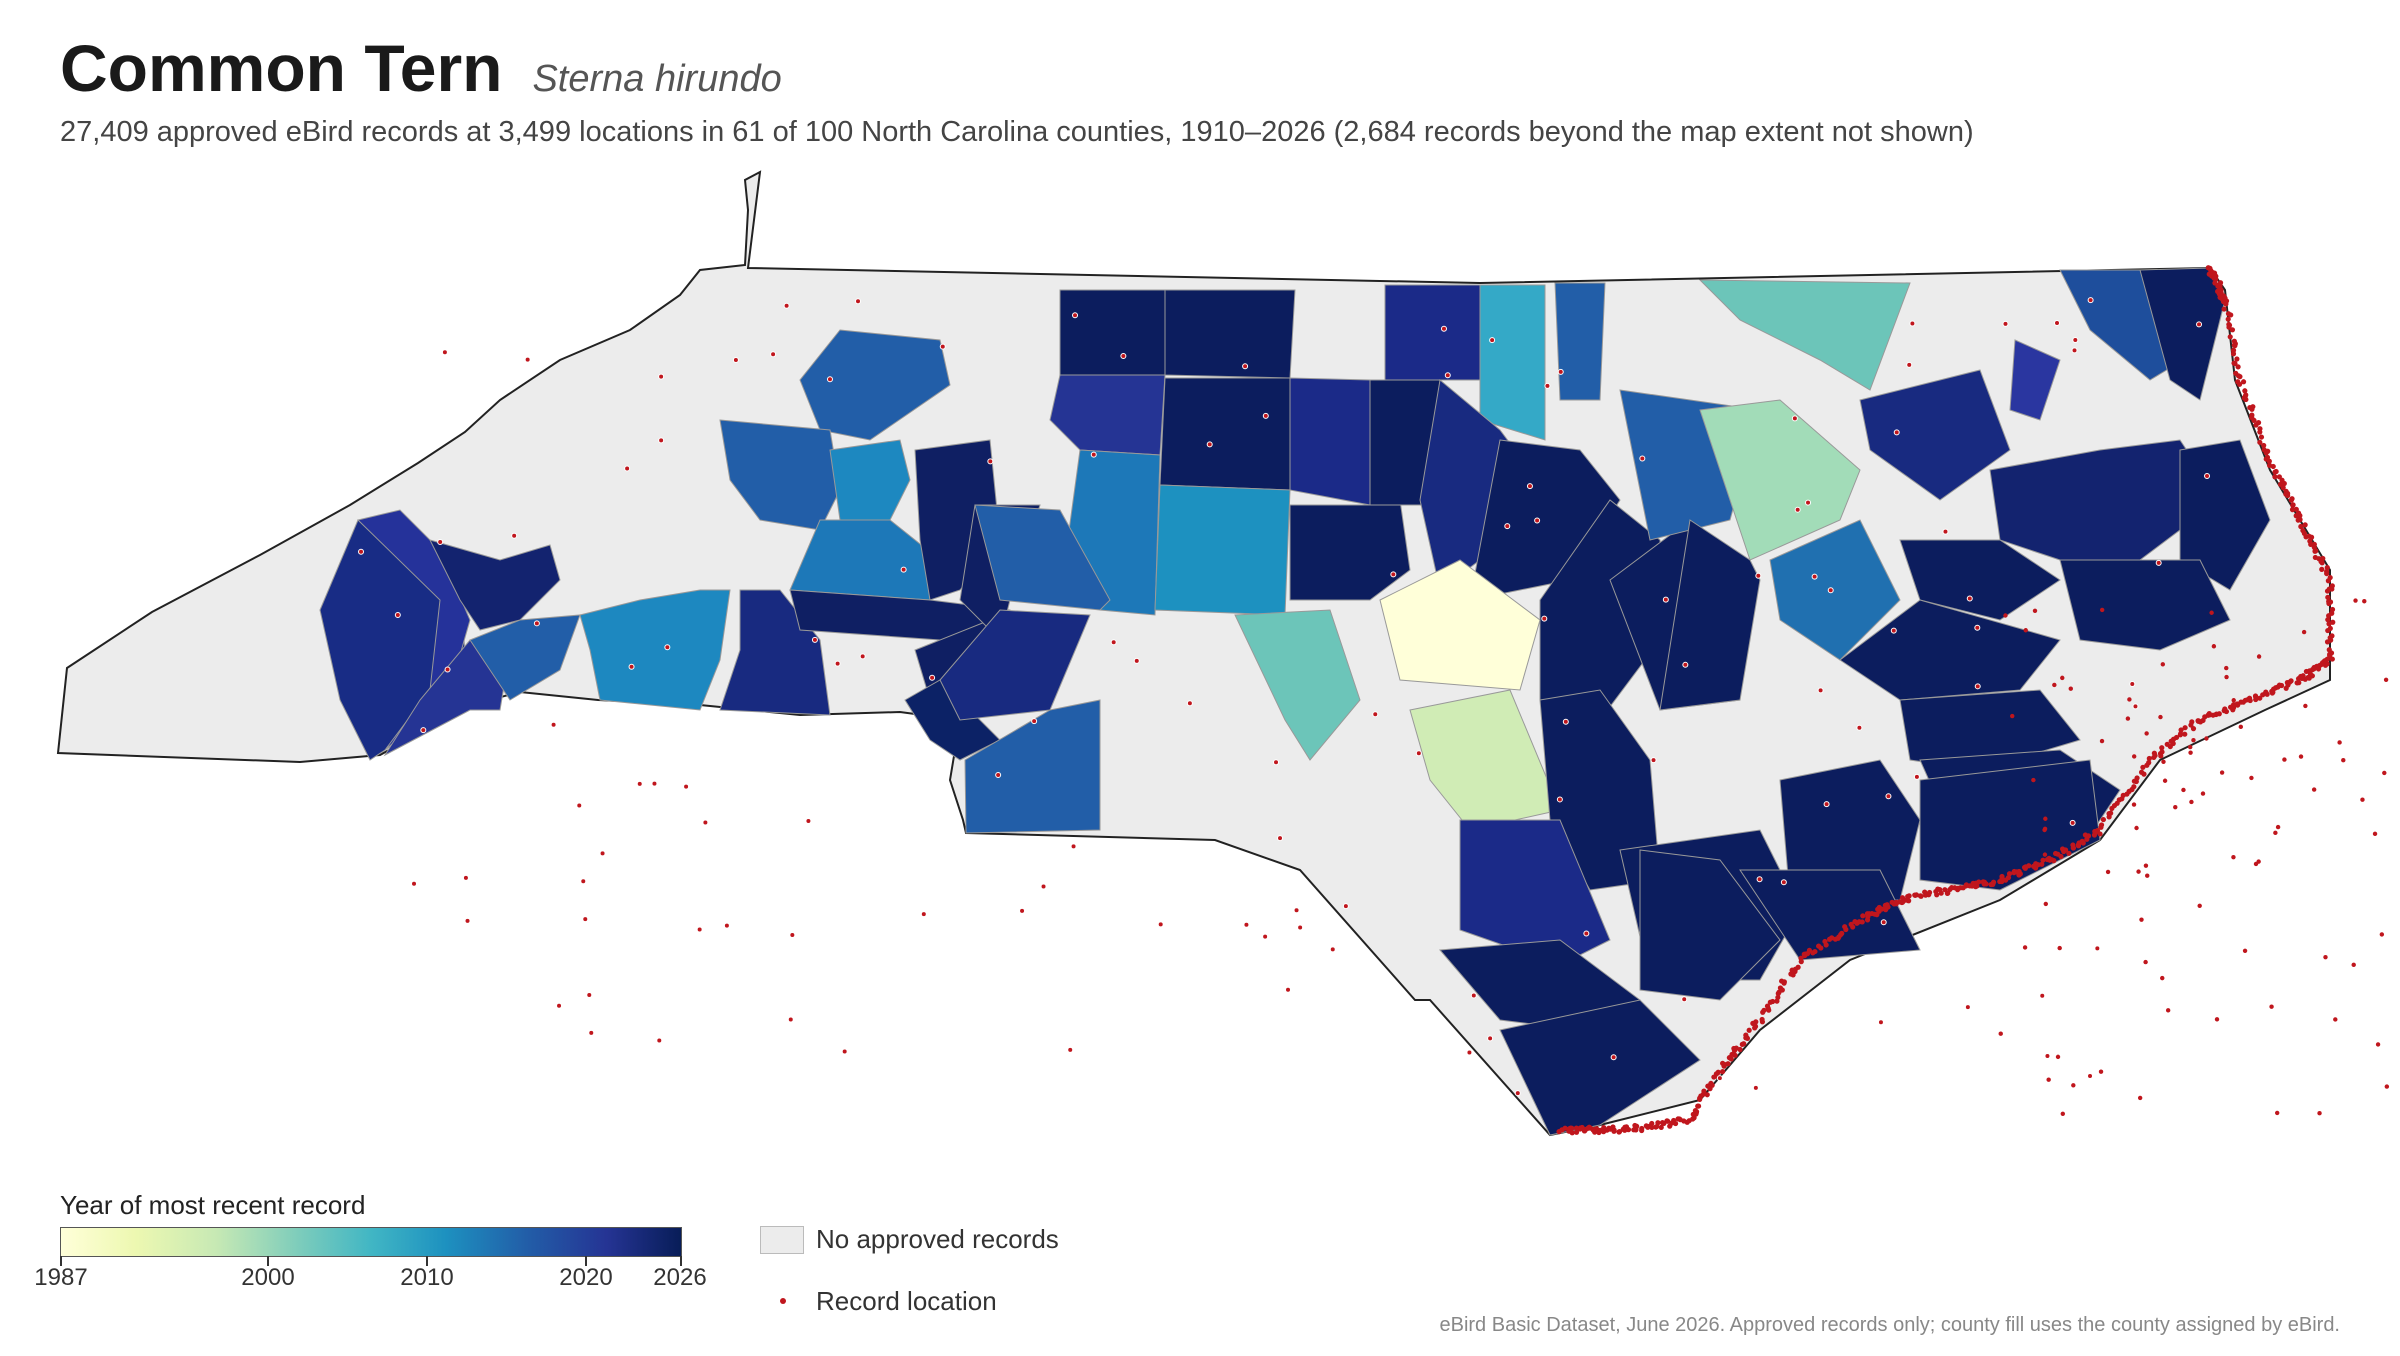  What do you see at coordinates (281, 68) in the screenshot?
I see `page-title: Common Tern` at bounding box center [281, 68].